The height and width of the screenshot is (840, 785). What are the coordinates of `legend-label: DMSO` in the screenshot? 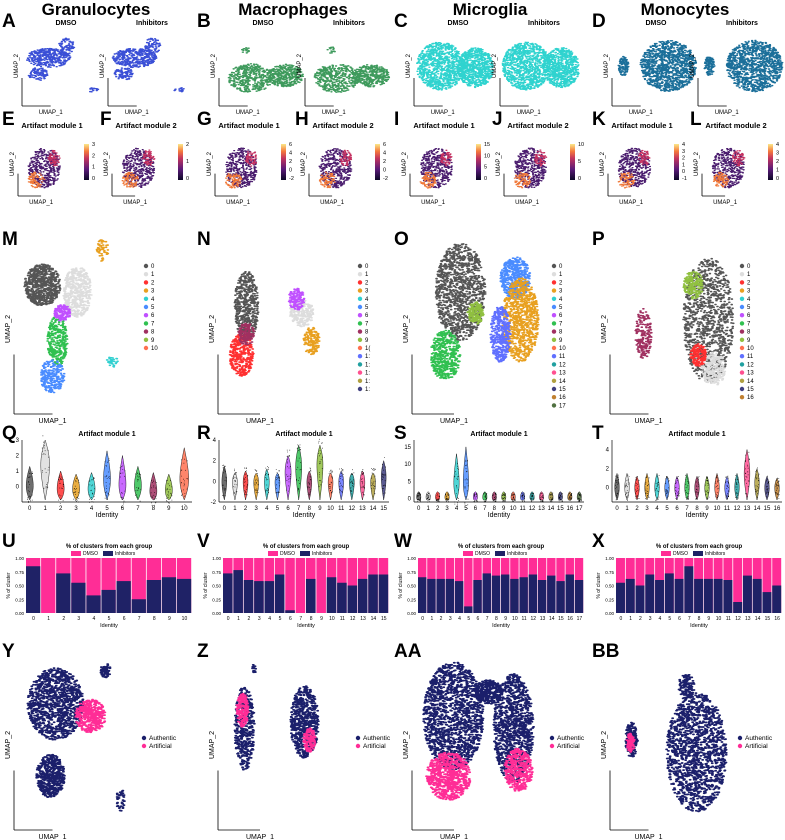 It's located at (482, 554).